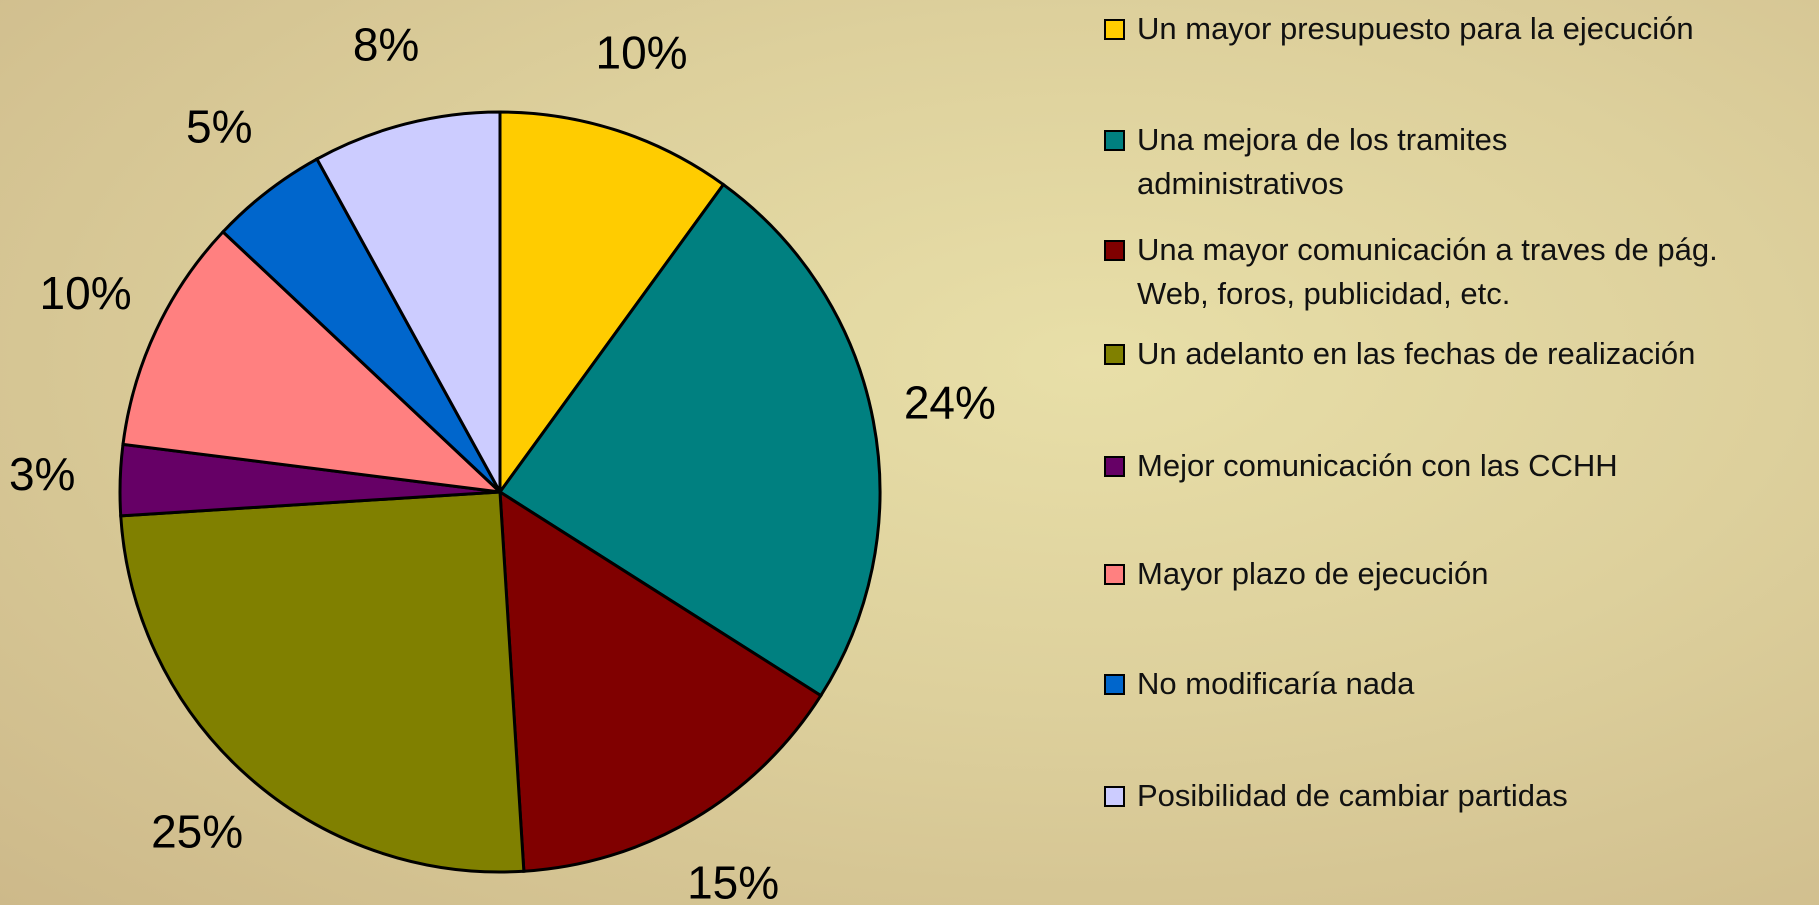 Image resolution: width=1819 pixels, height=905 pixels. I want to click on legend-label: Mayor plazo de ejecución, so click(1313, 573).